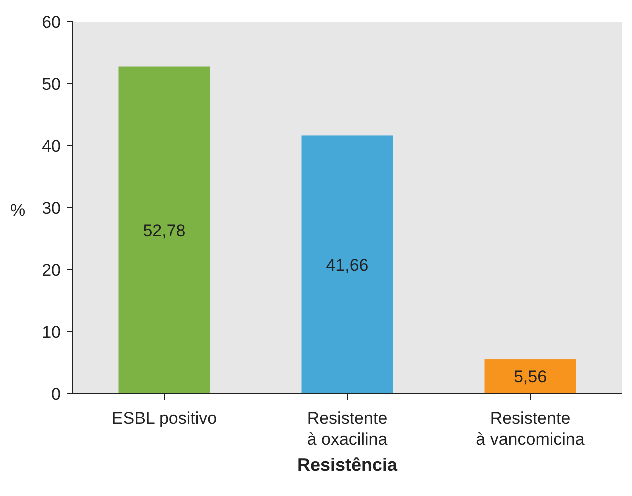 This screenshot has width=632, height=496. What do you see at coordinates (18, 210) in the screenshot?
I see `y-axis-title: %` at bounding box center [18, 210].